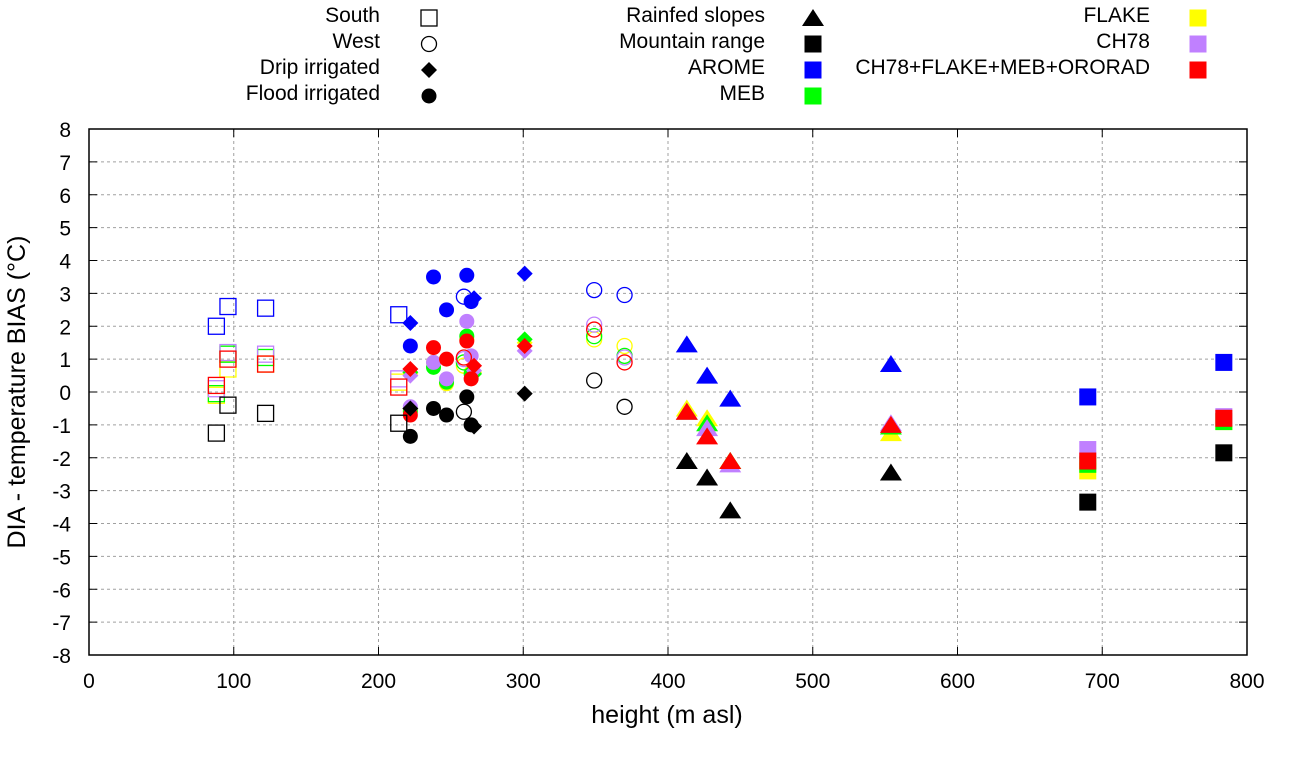  What do you see at coordinates (233, 681) in the screenshot?
I see `x-tick-label: 100` at bounding box center [233, 681].